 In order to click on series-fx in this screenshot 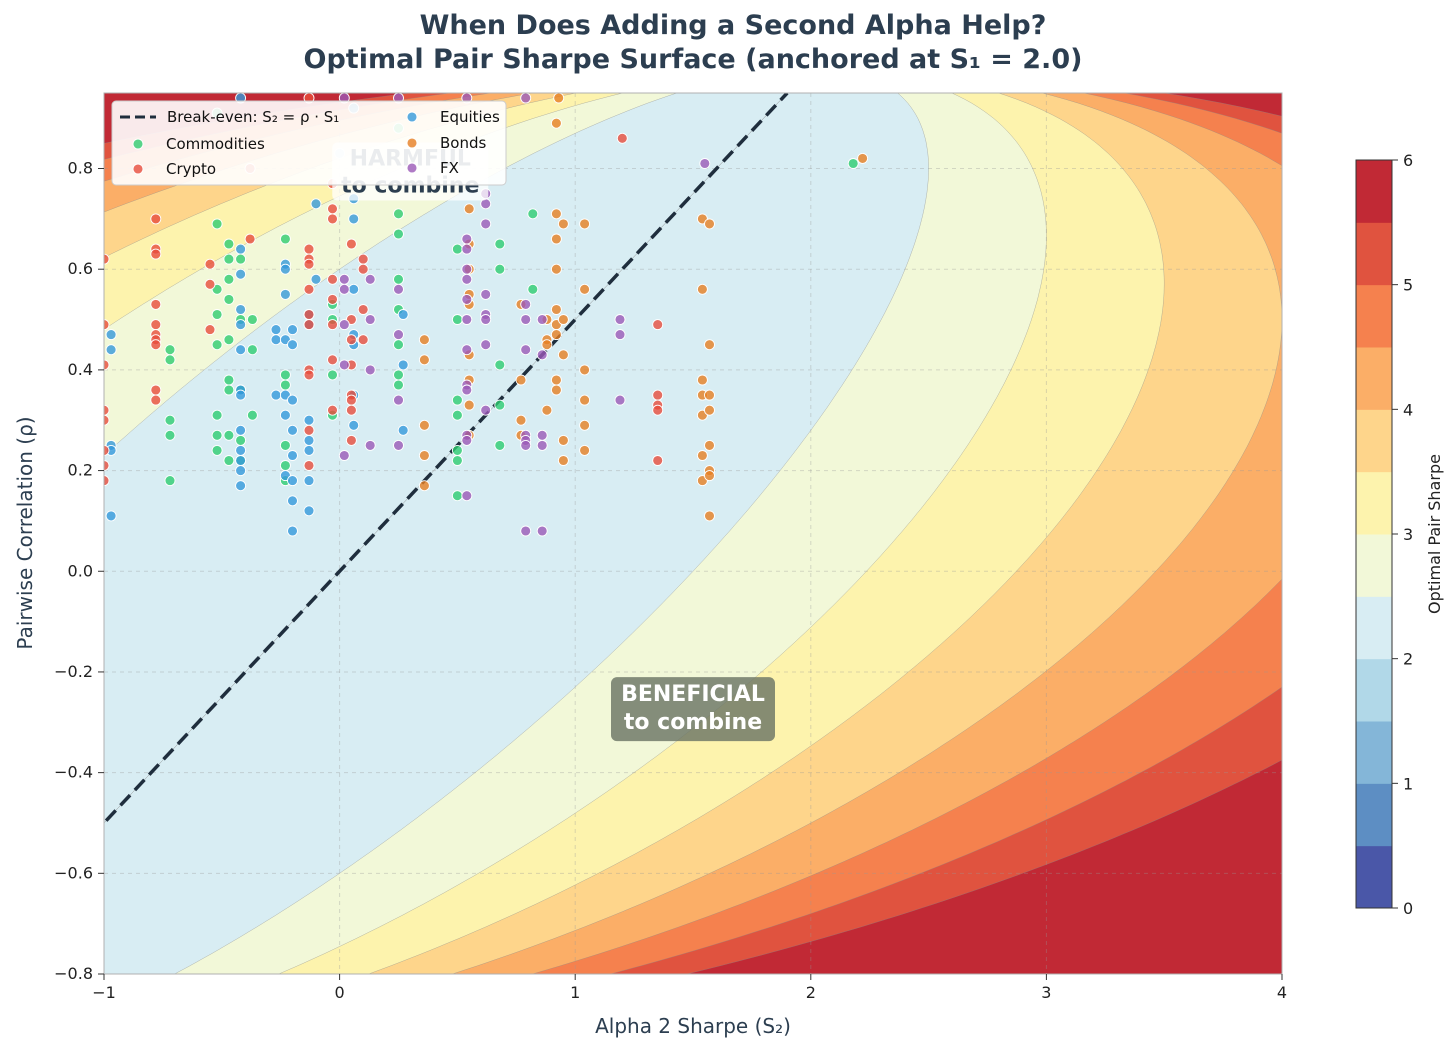, I will do `click(524, 315)`.